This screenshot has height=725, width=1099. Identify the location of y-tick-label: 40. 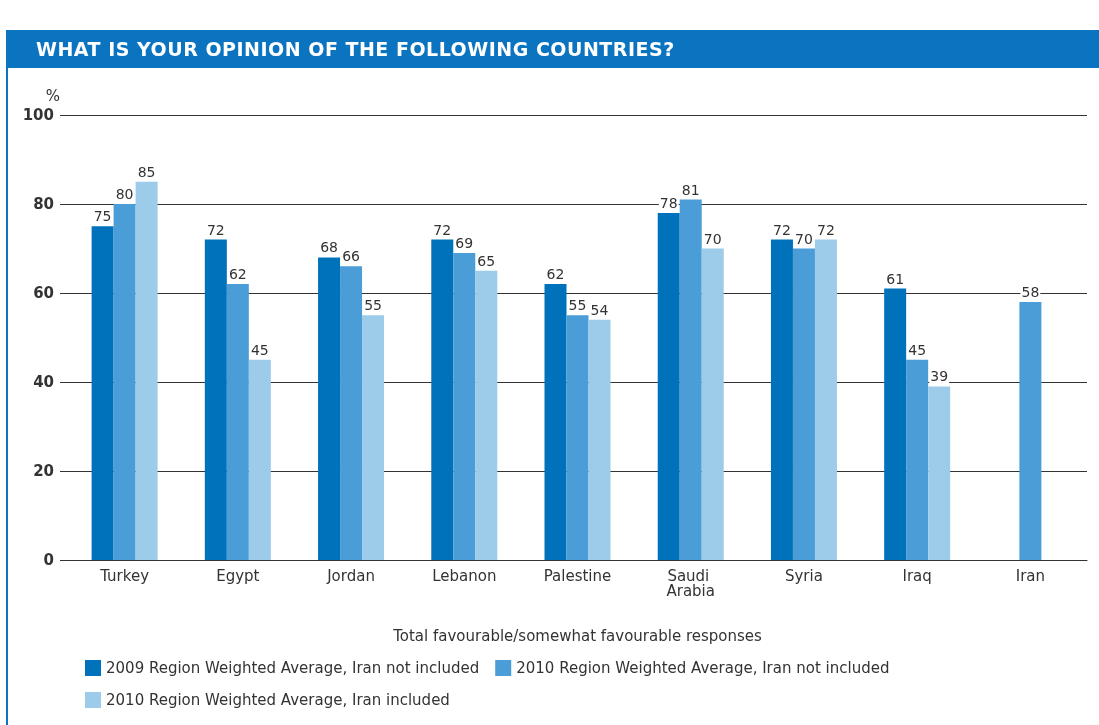
(43, 382).